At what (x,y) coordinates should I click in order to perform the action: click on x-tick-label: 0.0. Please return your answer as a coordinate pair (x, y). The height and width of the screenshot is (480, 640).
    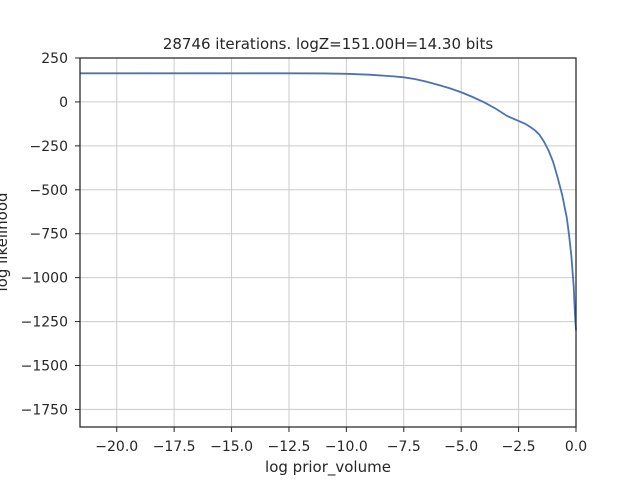
    Looking at the image, I should click on (576, 447).